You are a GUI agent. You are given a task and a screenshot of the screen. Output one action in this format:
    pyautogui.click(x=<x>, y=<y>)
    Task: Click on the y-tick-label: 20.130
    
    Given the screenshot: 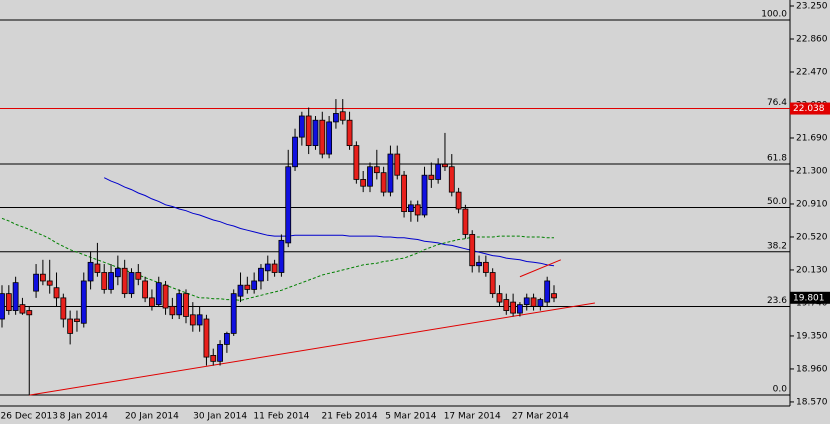 What is the action you would take?
    pyautogui.click(x=812, y=270)
    